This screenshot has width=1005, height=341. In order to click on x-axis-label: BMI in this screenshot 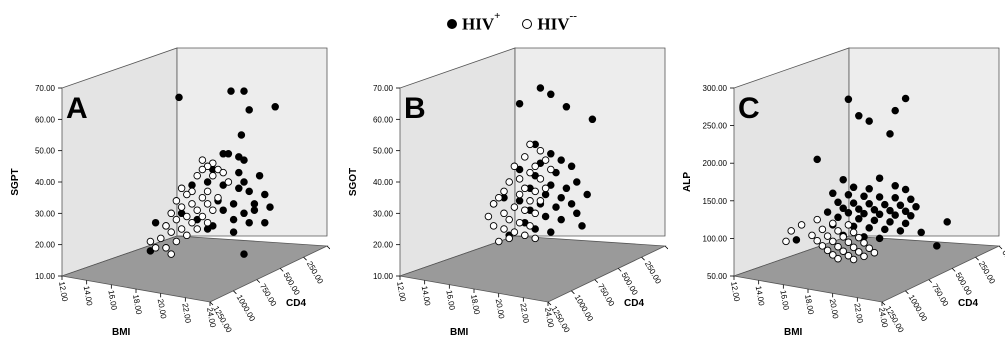, I will do `click(121, 332)`.